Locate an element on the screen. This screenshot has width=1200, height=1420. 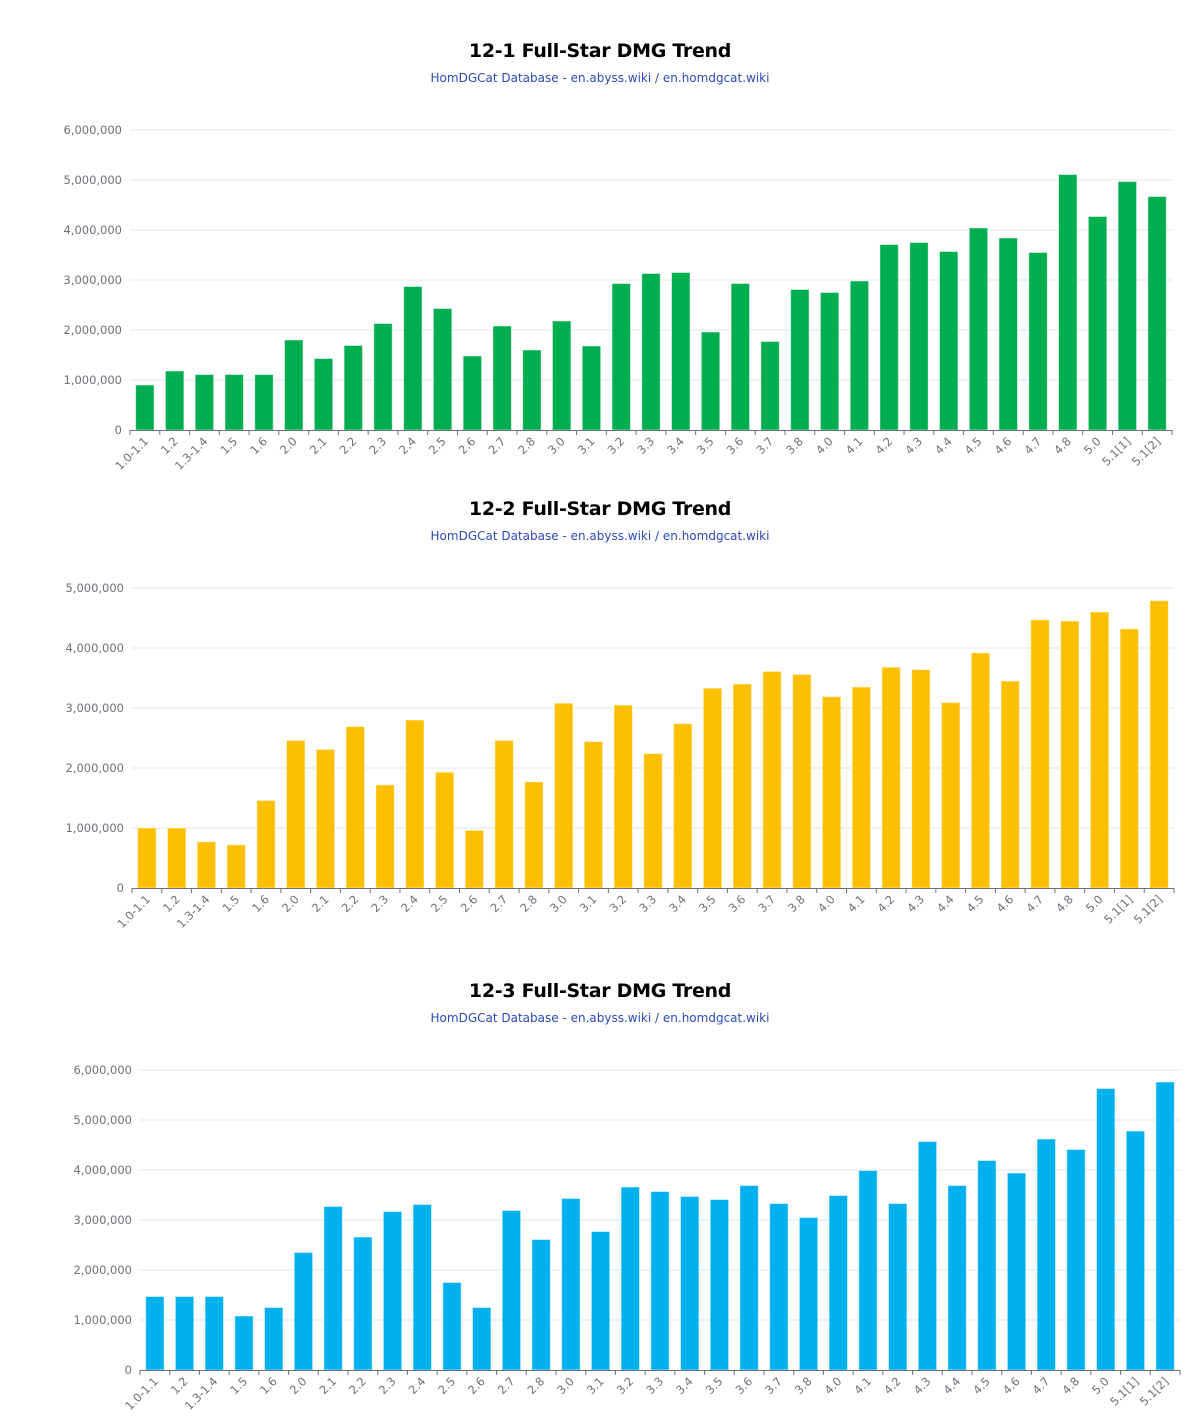
x-tick-label: 4.1 is located at coordinates (862, 1385).